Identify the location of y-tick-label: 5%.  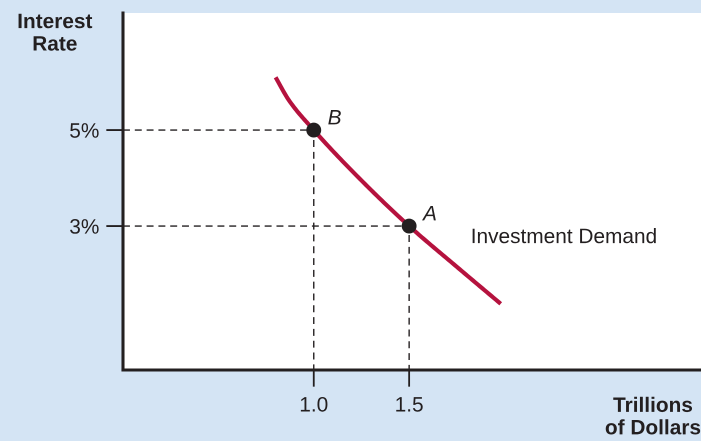
(84, 130).